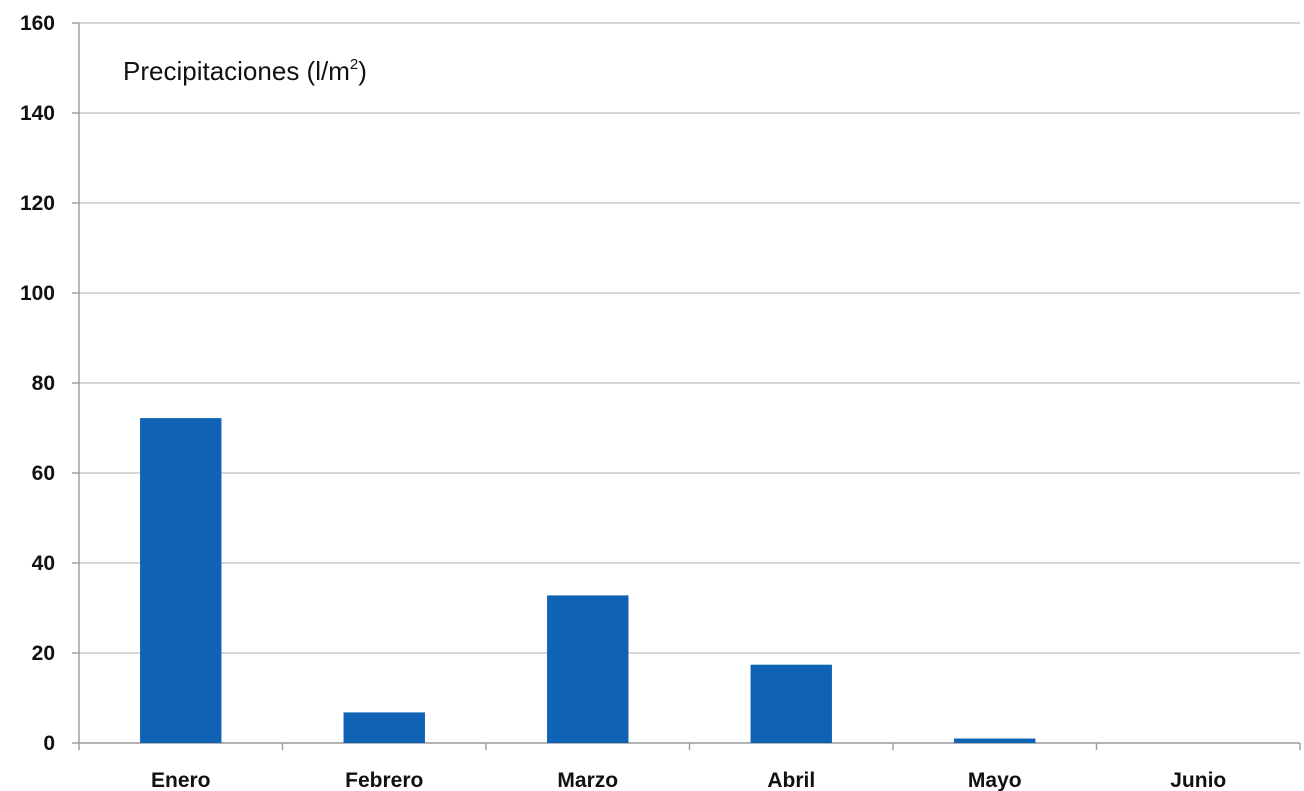 This screenshot has width=1304, height=791. Describe the element at coordinates (1198, 780) in the screenshot. I see `x-tick-label-junio: Junio` at that location.